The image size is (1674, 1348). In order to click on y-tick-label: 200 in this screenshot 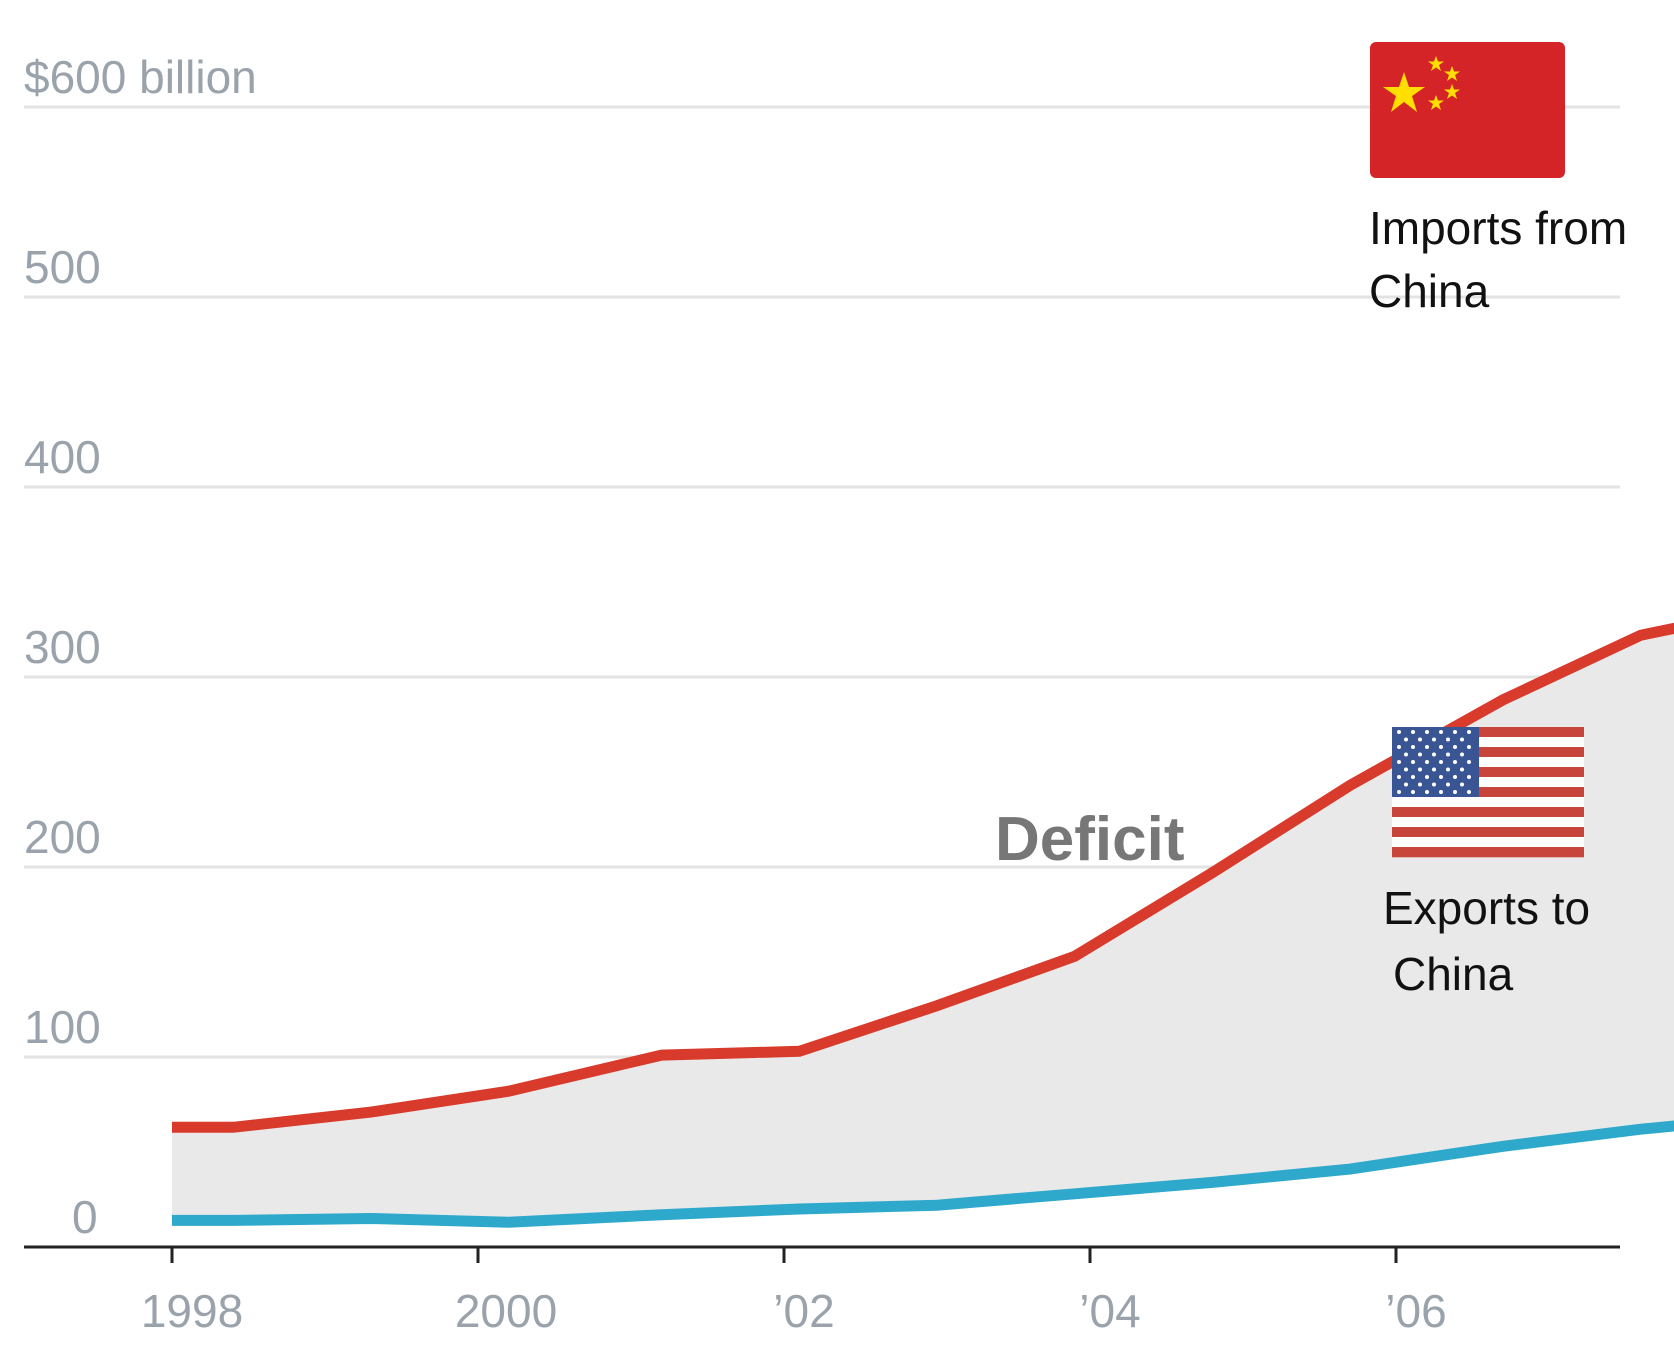, I will do `click(62, 837)`.